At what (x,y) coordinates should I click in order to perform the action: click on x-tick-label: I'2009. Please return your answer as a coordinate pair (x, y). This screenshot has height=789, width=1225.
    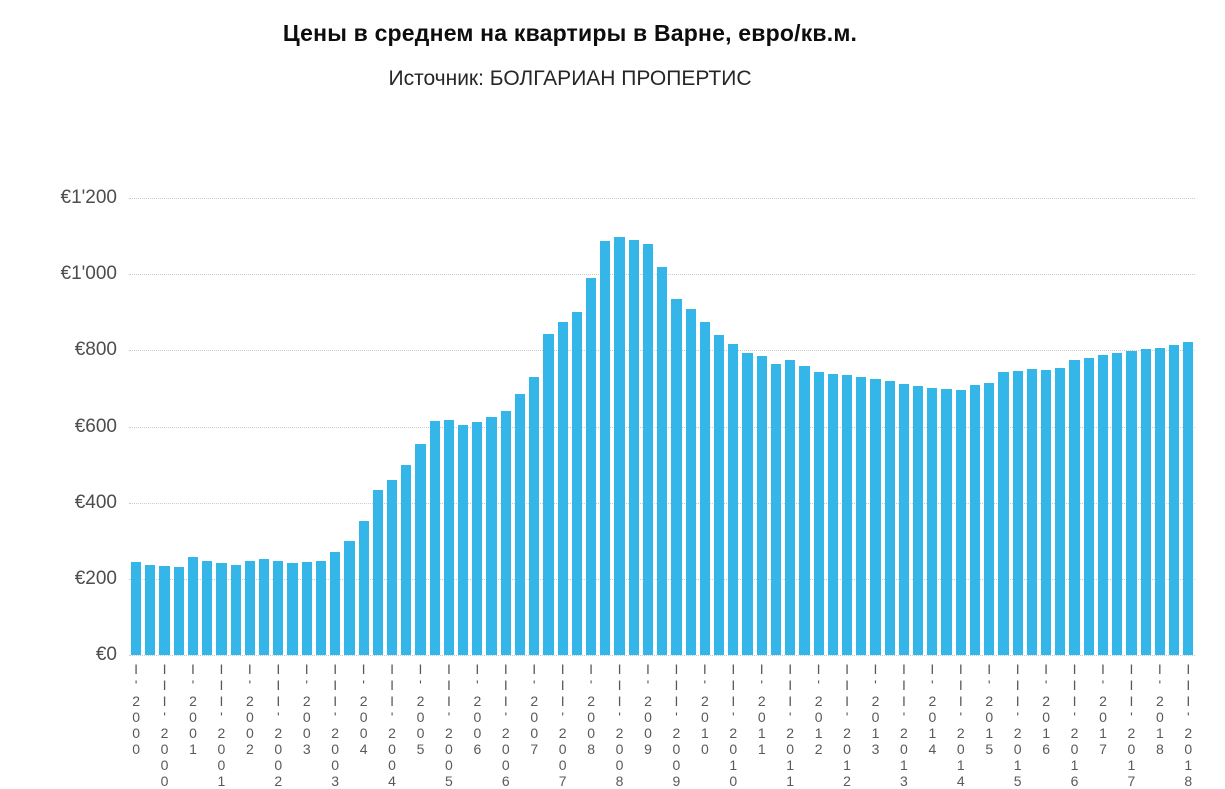
    Looking at the image, I should click on (647, 709).